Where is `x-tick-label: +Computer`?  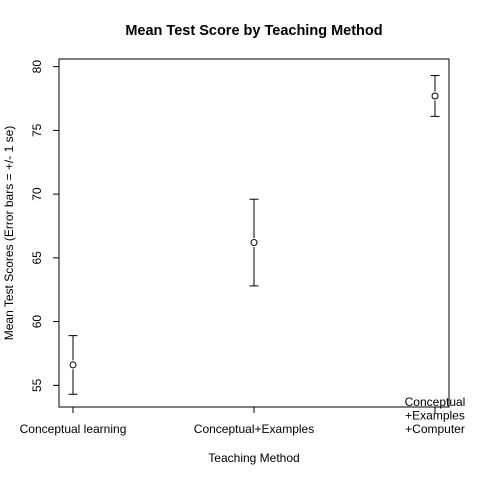 x-tick-label: +Computer is located at coordinates (435, 429).